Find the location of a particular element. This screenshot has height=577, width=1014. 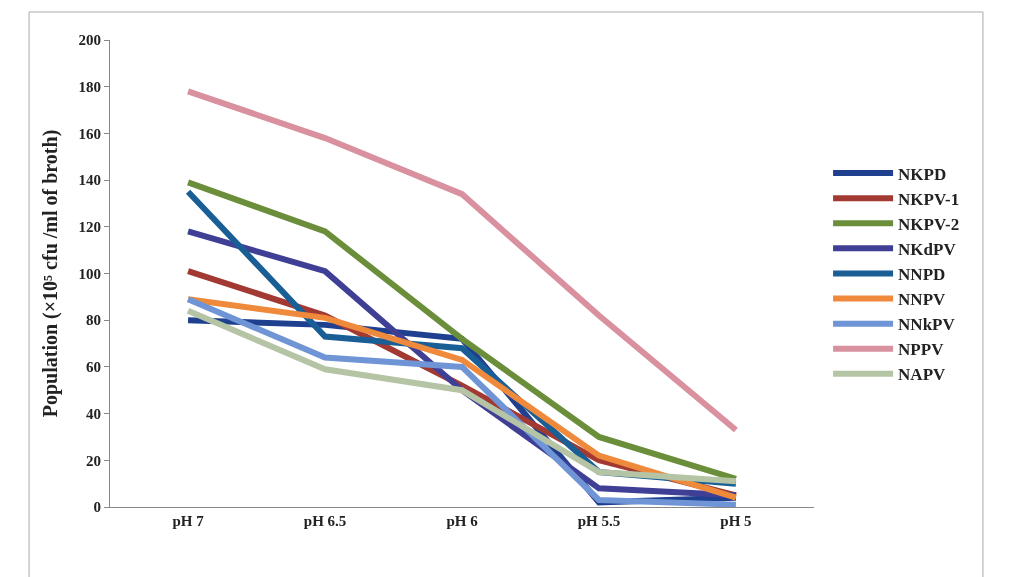

legend-label: NKPV-2 is located at coordinates (929, 224).